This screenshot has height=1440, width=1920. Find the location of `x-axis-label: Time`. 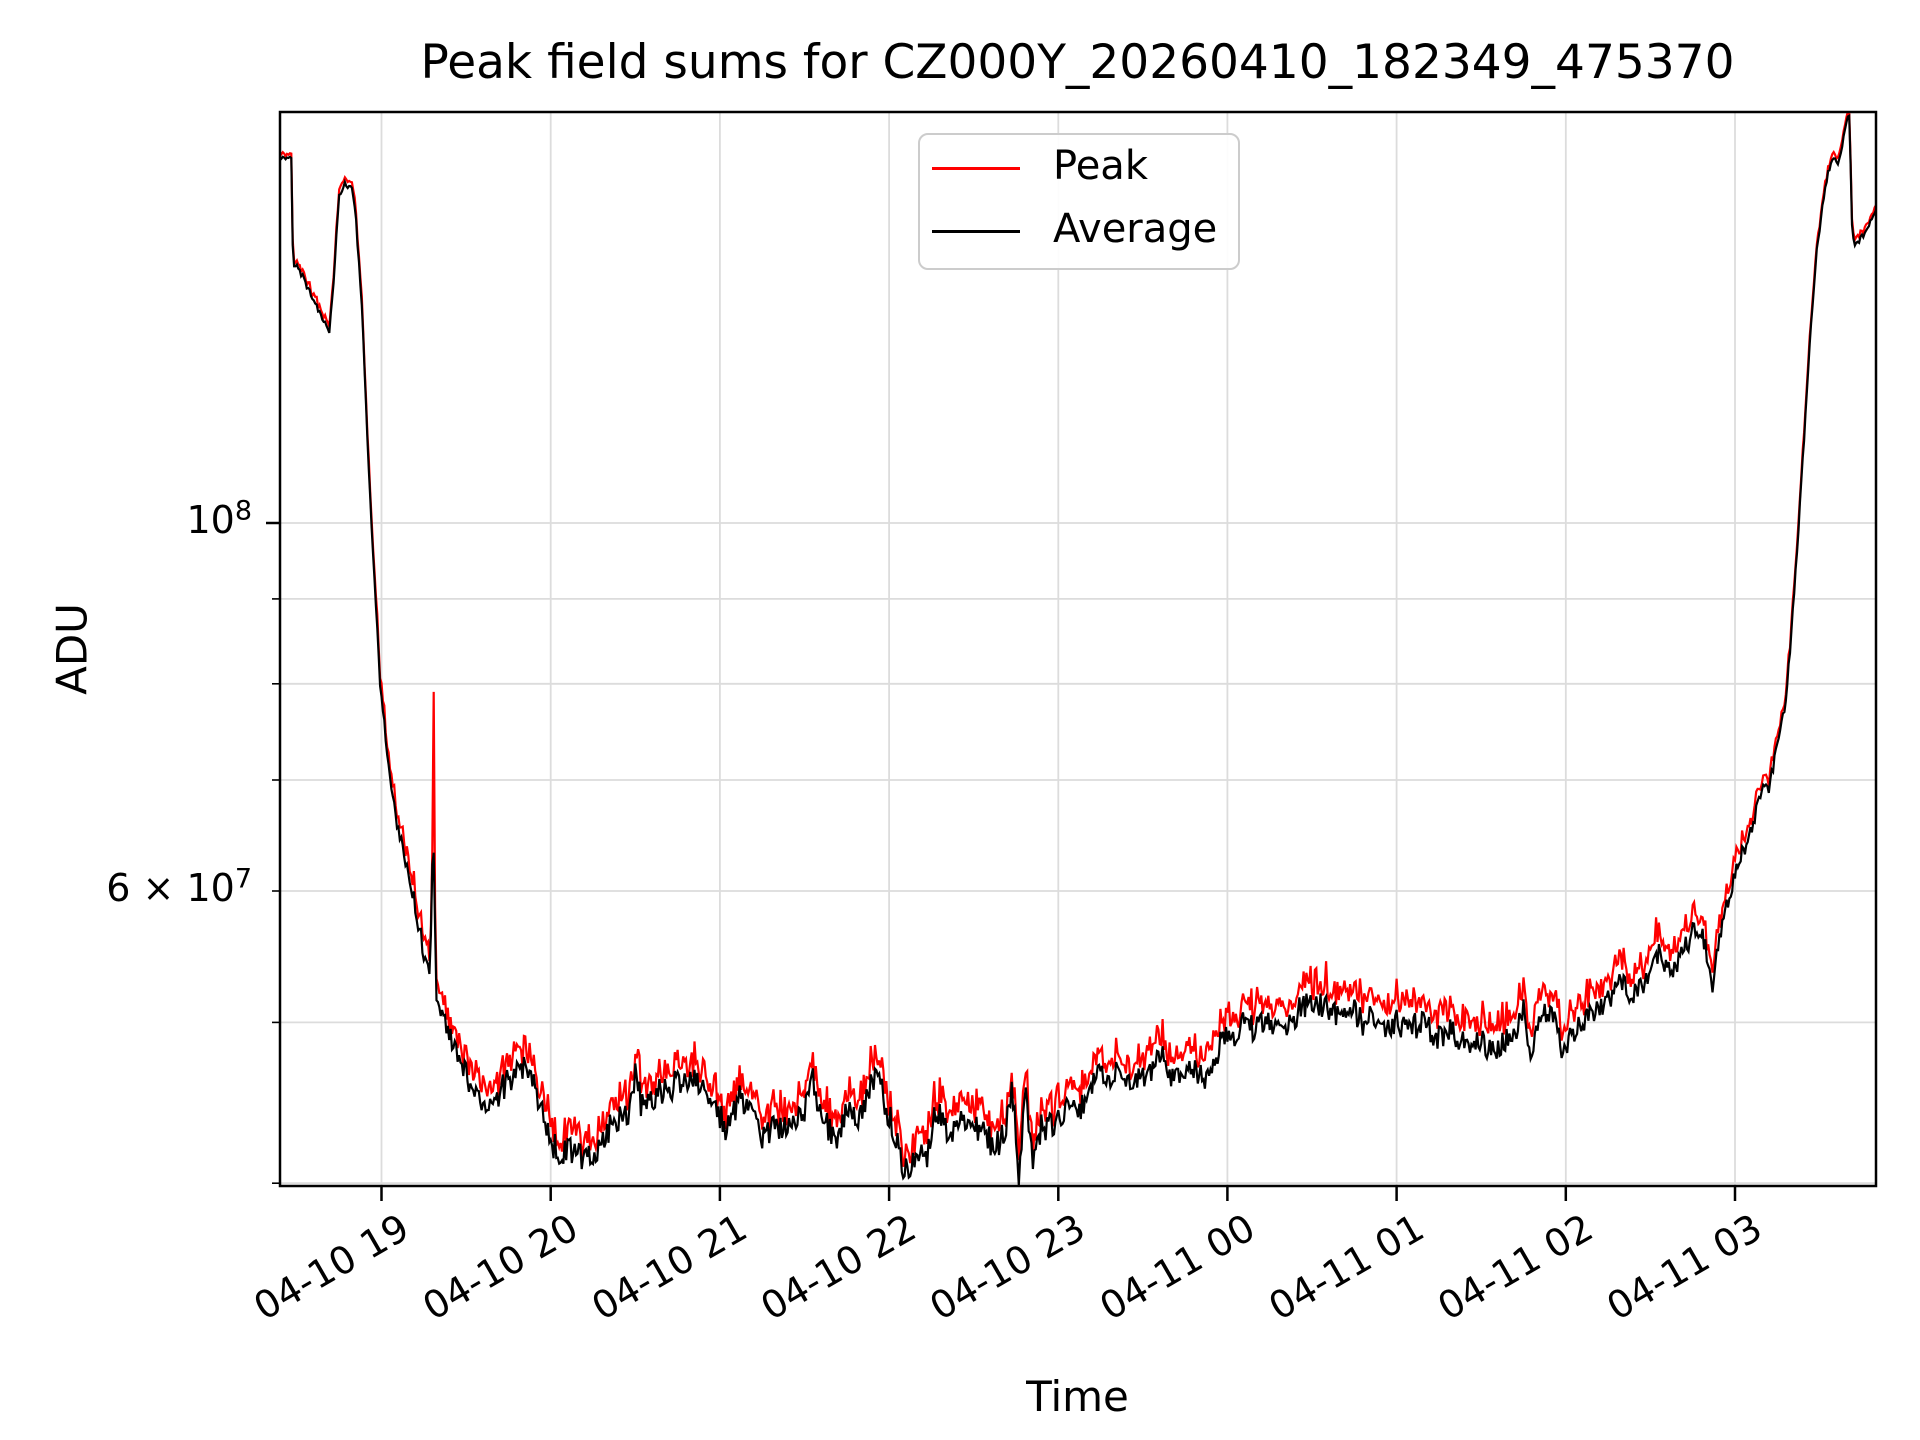

x-axis-label: Time is located at coordinates (1077, 1396).